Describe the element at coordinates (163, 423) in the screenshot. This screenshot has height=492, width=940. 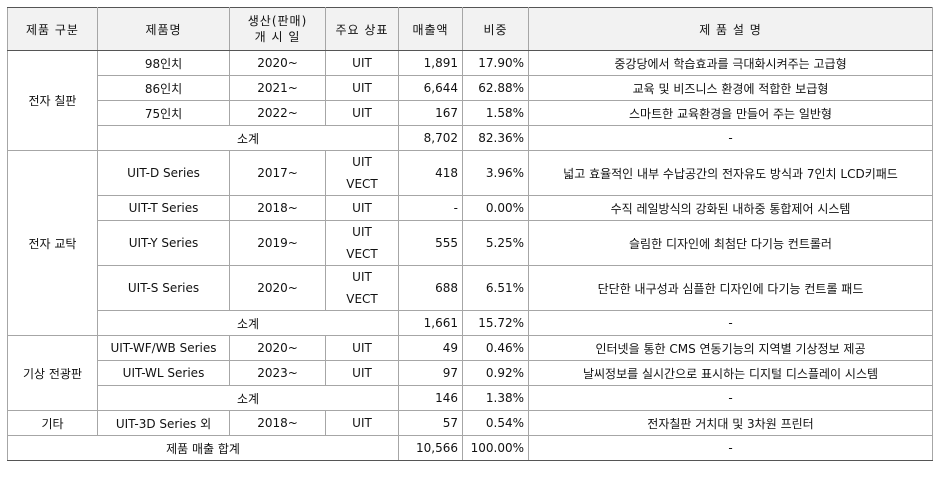
I see `product-name-cell: UIT-3D Series 외` at that location.